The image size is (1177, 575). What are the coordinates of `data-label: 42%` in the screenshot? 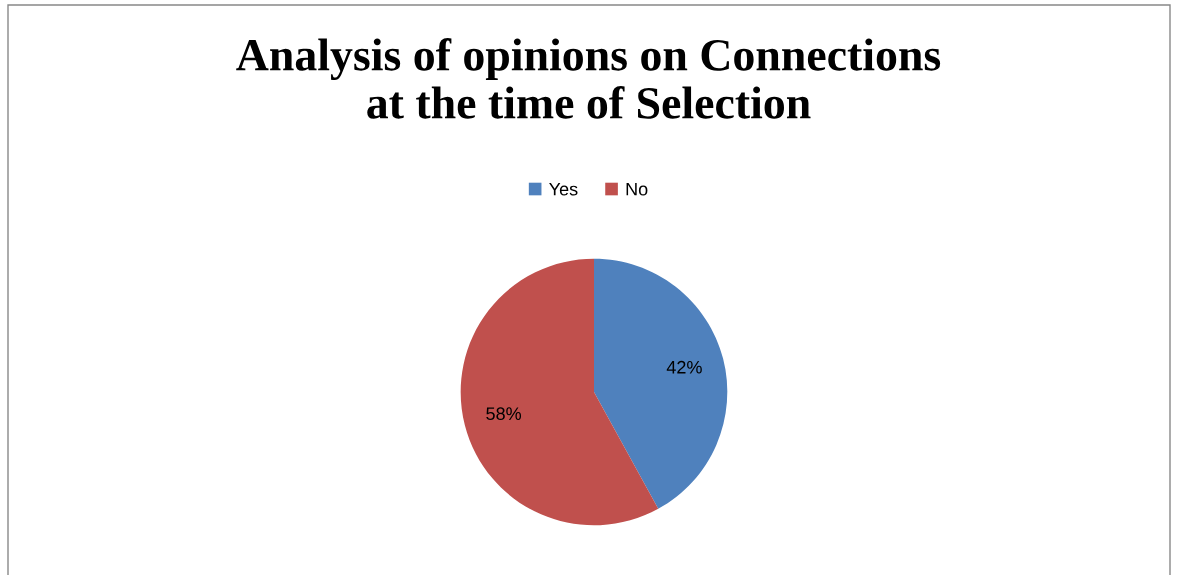 It's located at (684, 367).